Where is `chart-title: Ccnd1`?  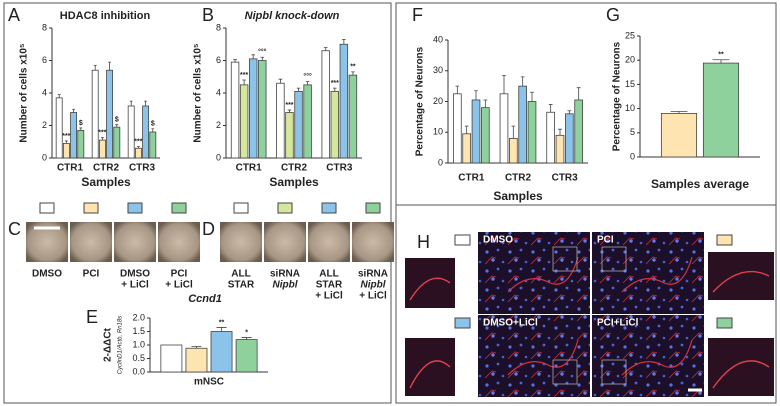
chart-title: Ccnd1 is located at coordinates (205, 299).